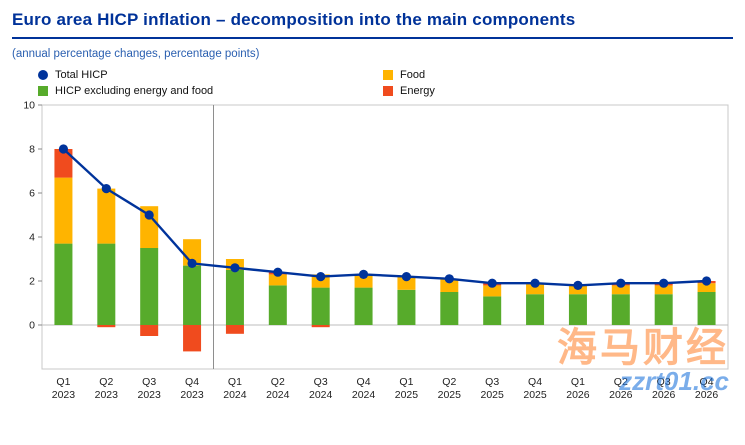 Image resolution: width=745 pixels, height=445 pixels. What do you see at coordinates (558, 83) in the screenshot?
I see `legend-column-right: Food Energy` at bounding box center [558, 83].